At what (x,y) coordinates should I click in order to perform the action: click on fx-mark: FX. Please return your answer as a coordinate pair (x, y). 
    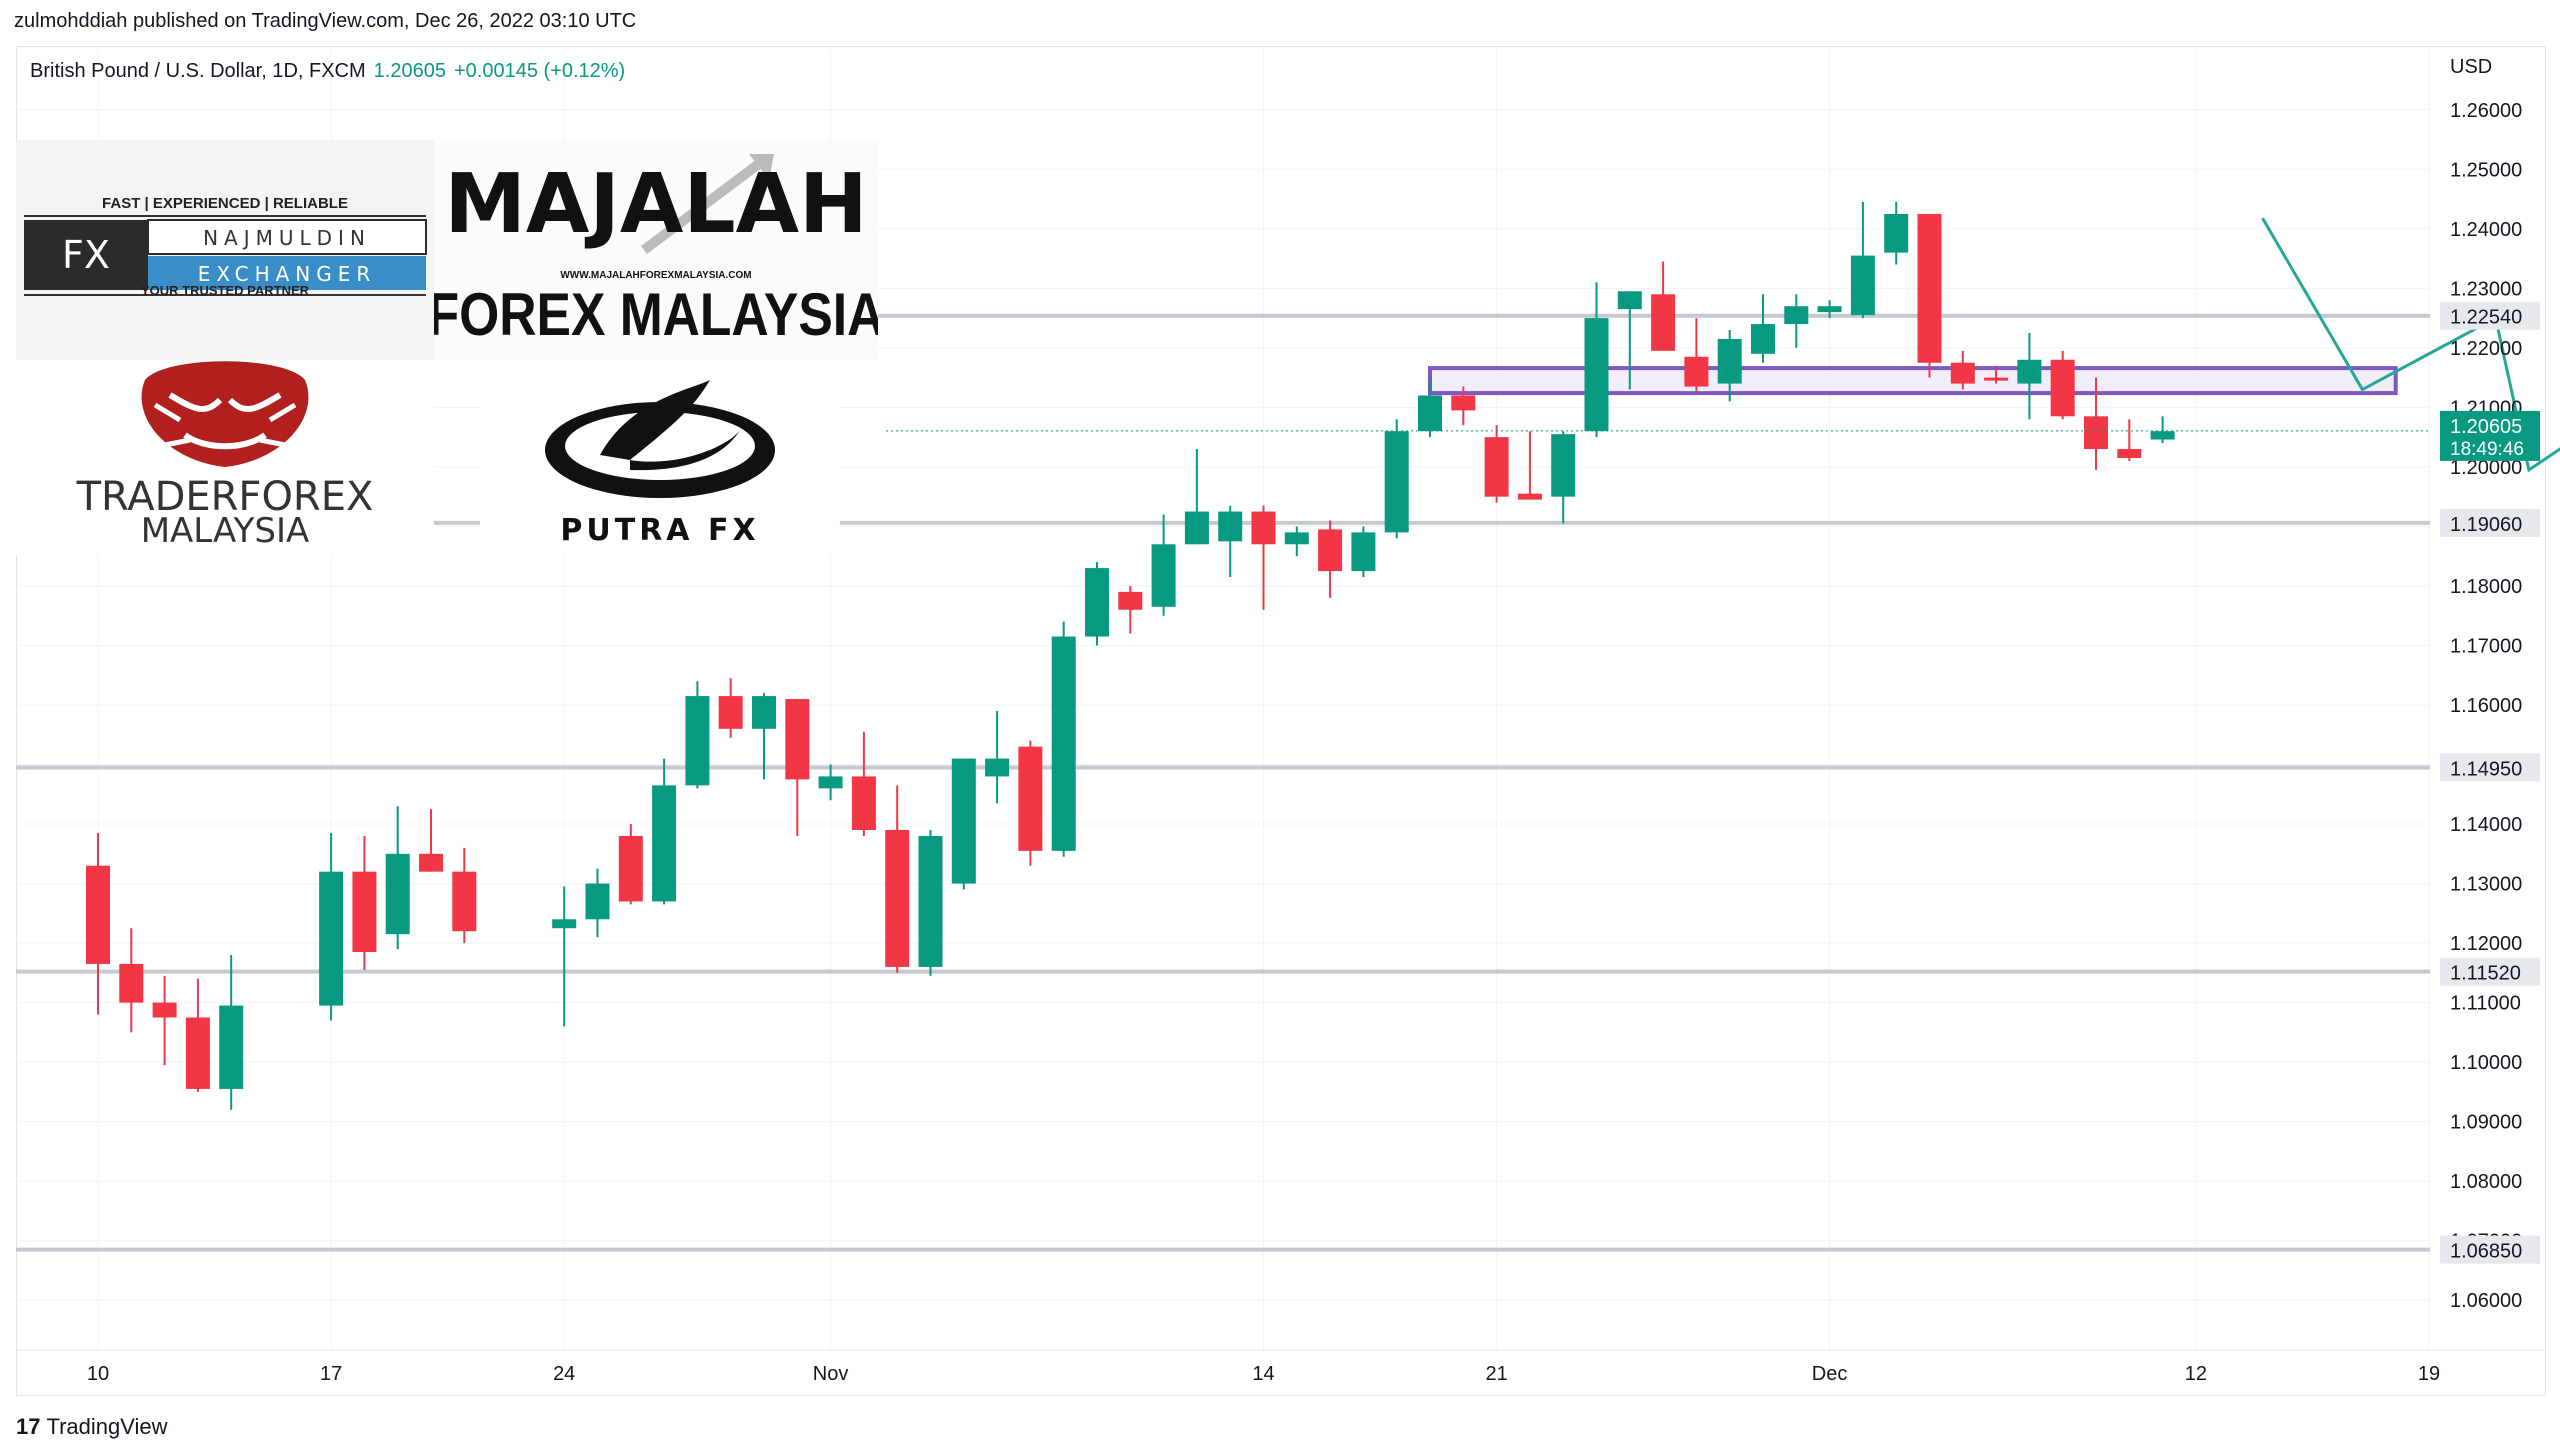
    Looking at the image, I should click on (86, 255).